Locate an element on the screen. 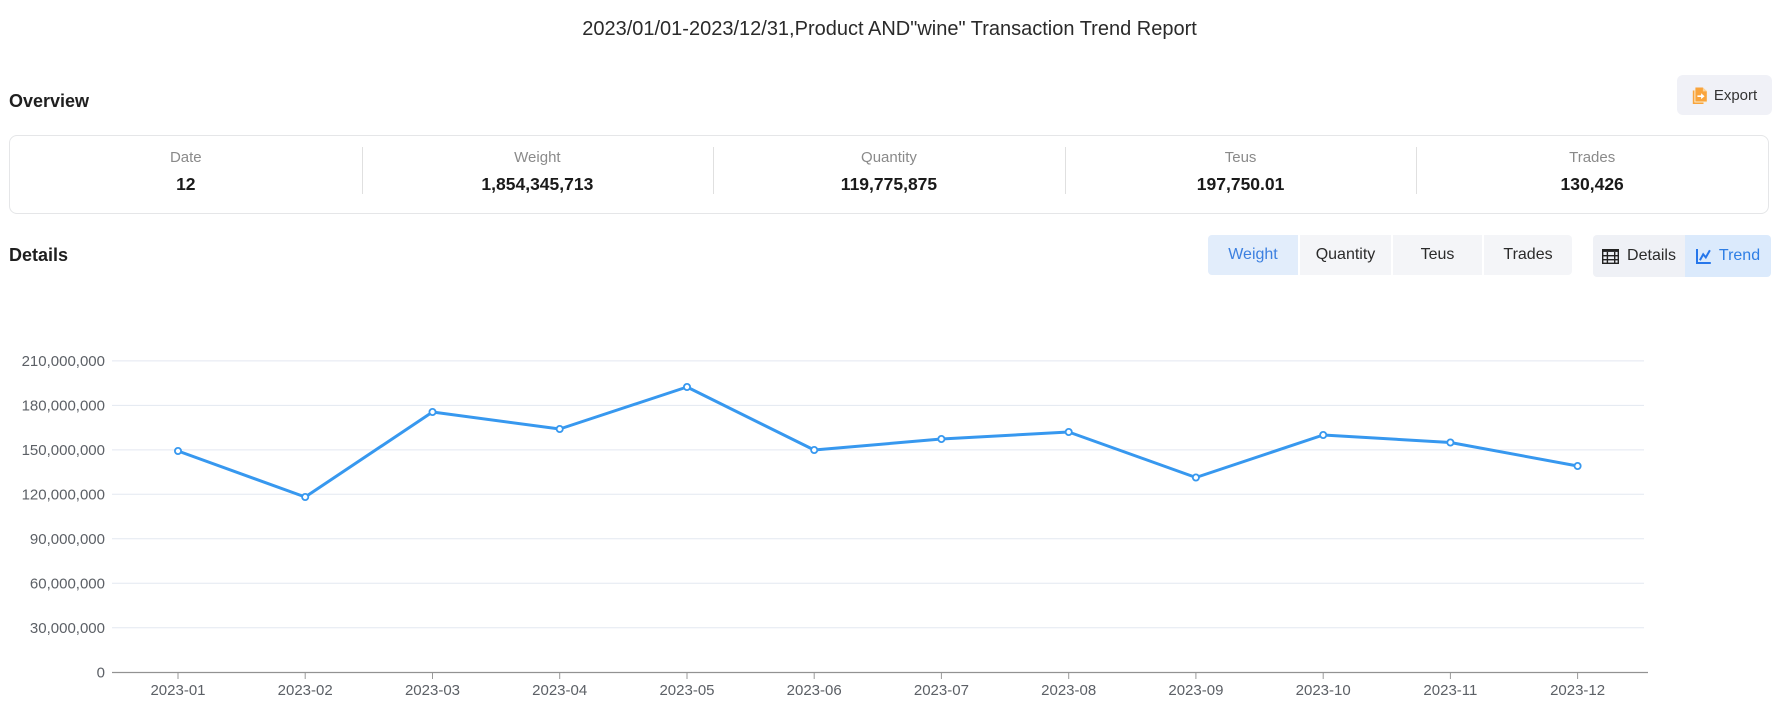 The height and width of the screenshot is (703, 1779). svg-text: 2023-03 is located at coordinates (432, 690).